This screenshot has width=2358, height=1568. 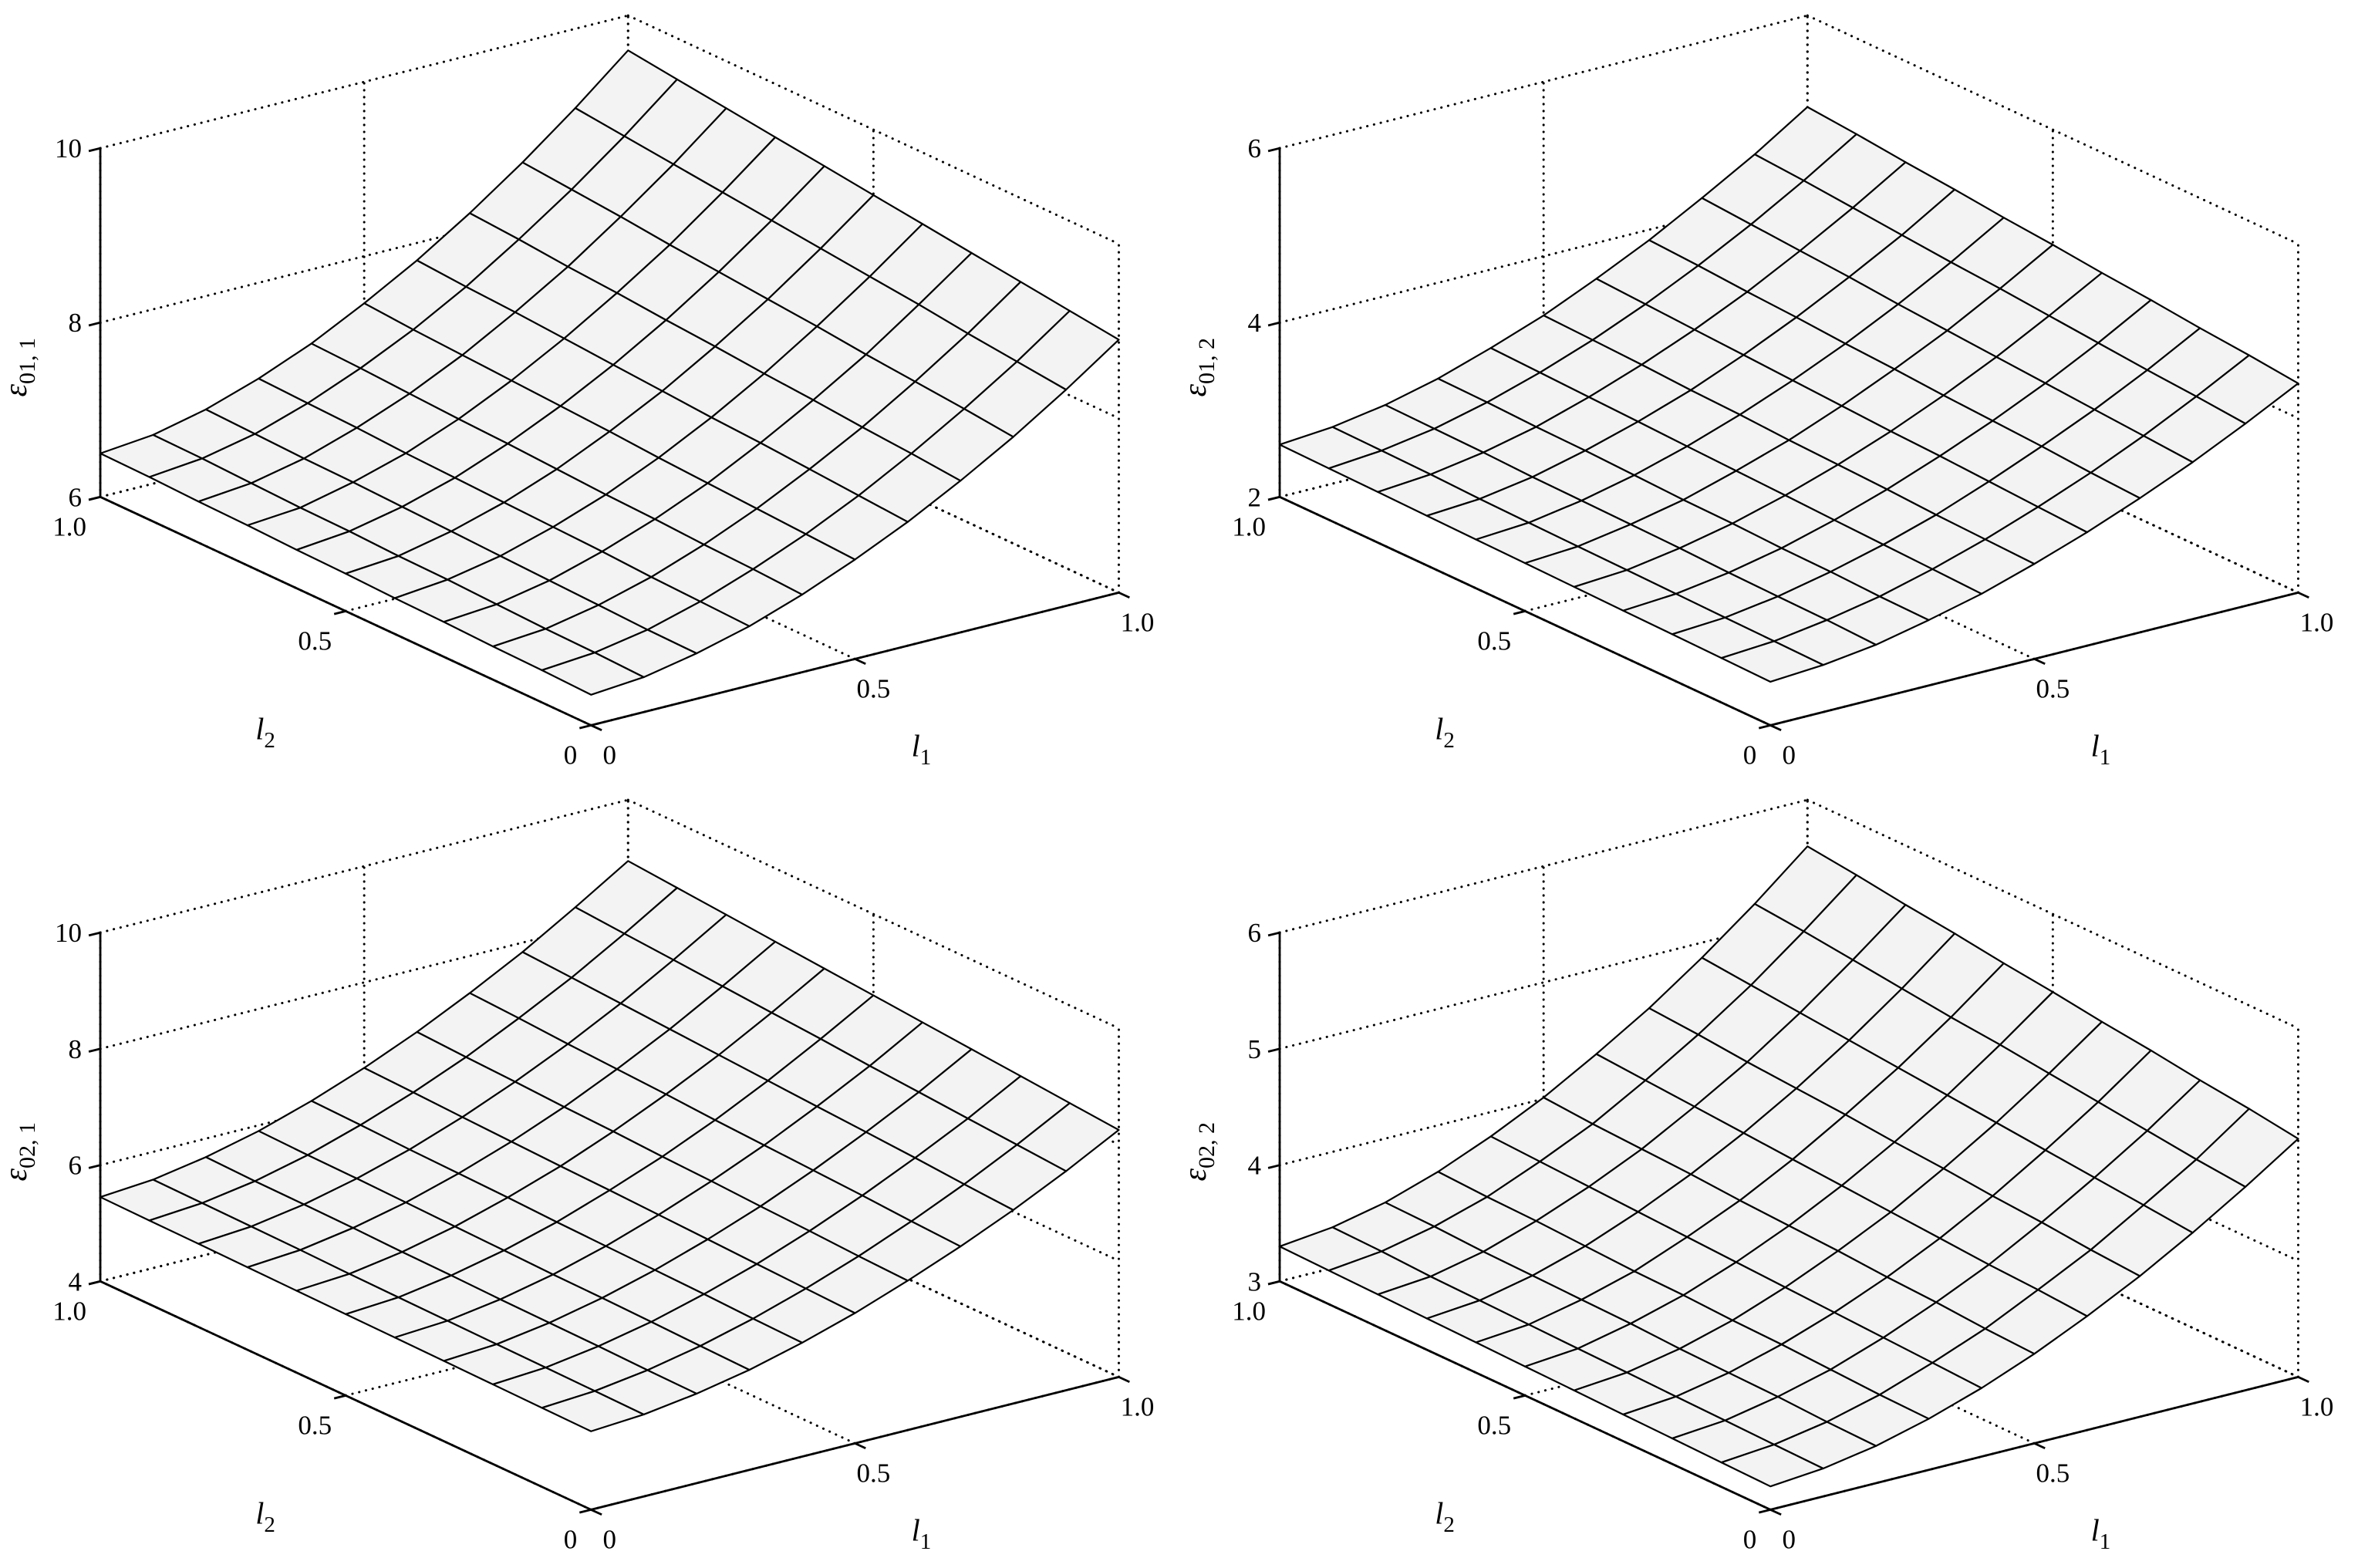 I want to click on z-tick-label: 2, so click(x=1254, y=497).